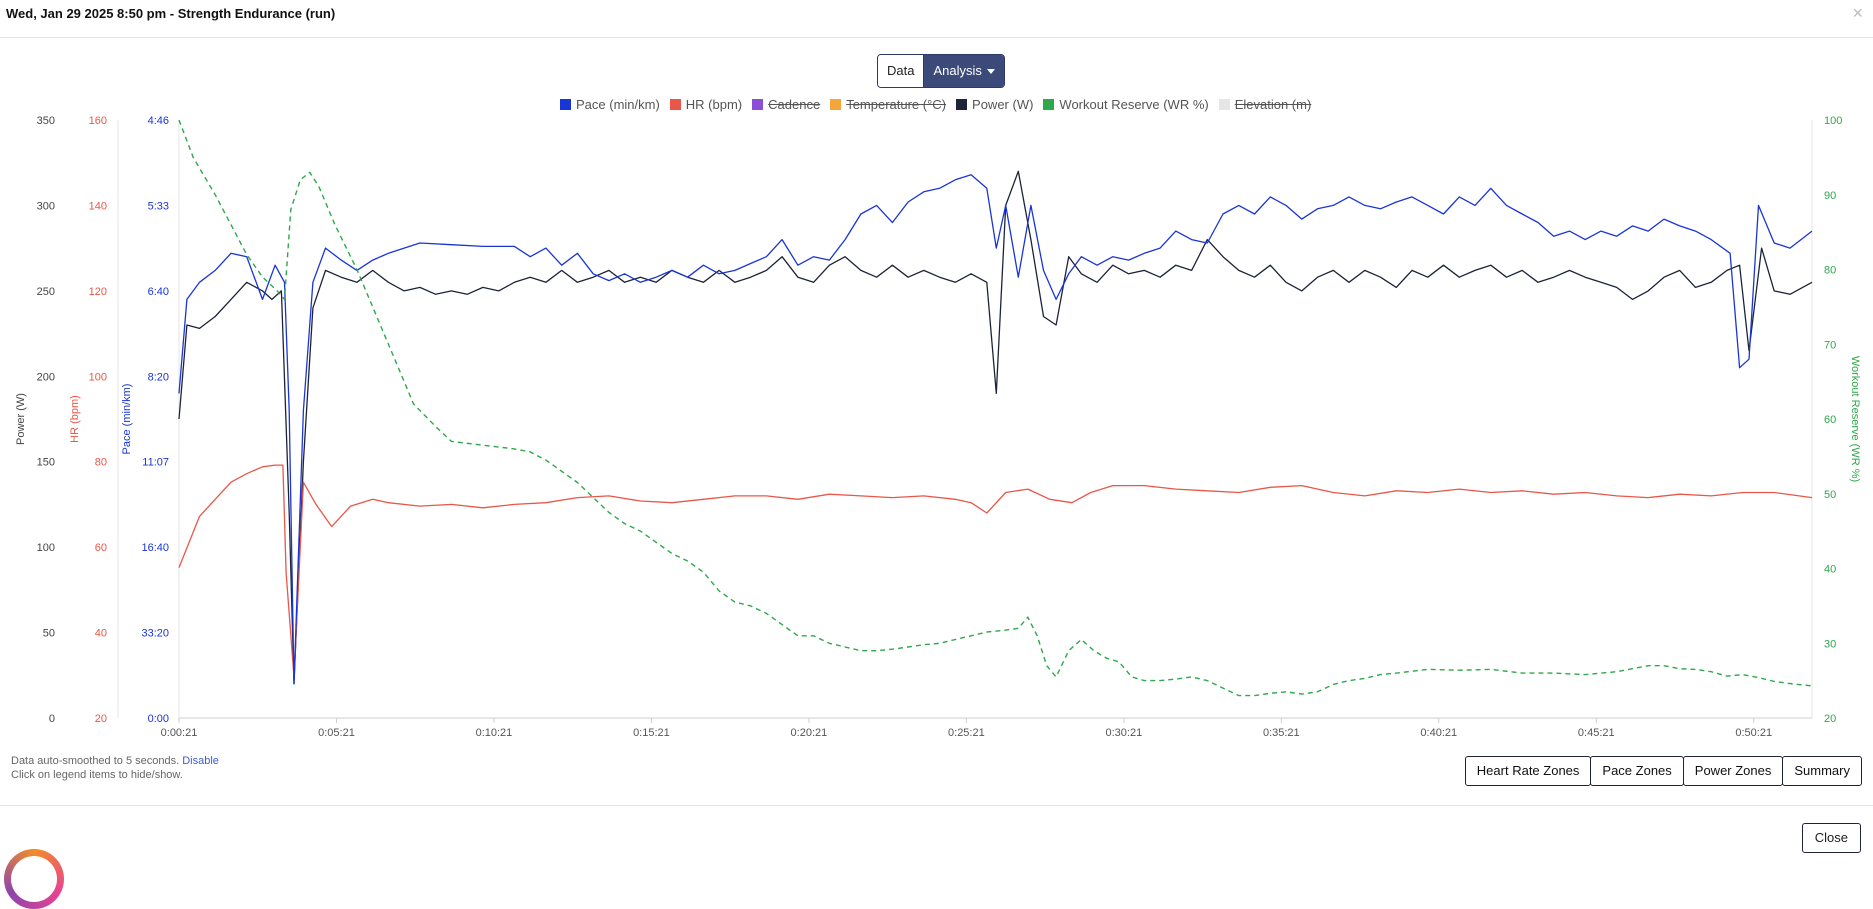 This screenshot has width=1873, height=909. I want to click on x-tick-label: 0:40:21, so click(1438, 733).